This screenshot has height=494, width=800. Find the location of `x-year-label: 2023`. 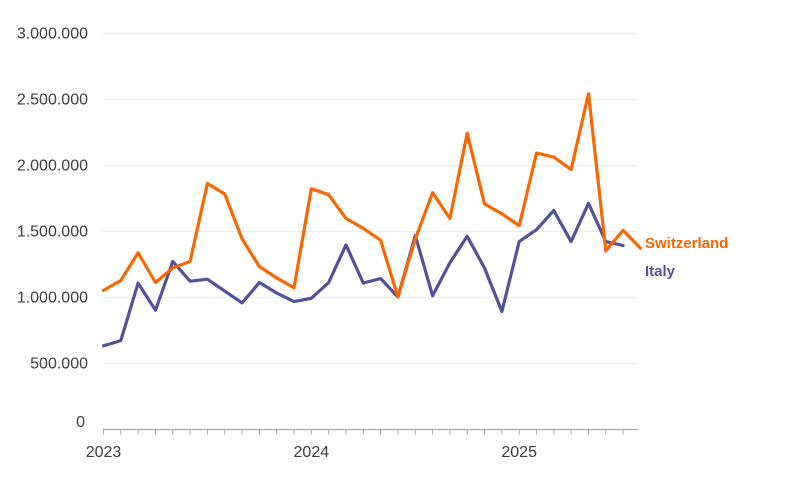

x-year-label: 2023 is located at coordinates (104, 452).